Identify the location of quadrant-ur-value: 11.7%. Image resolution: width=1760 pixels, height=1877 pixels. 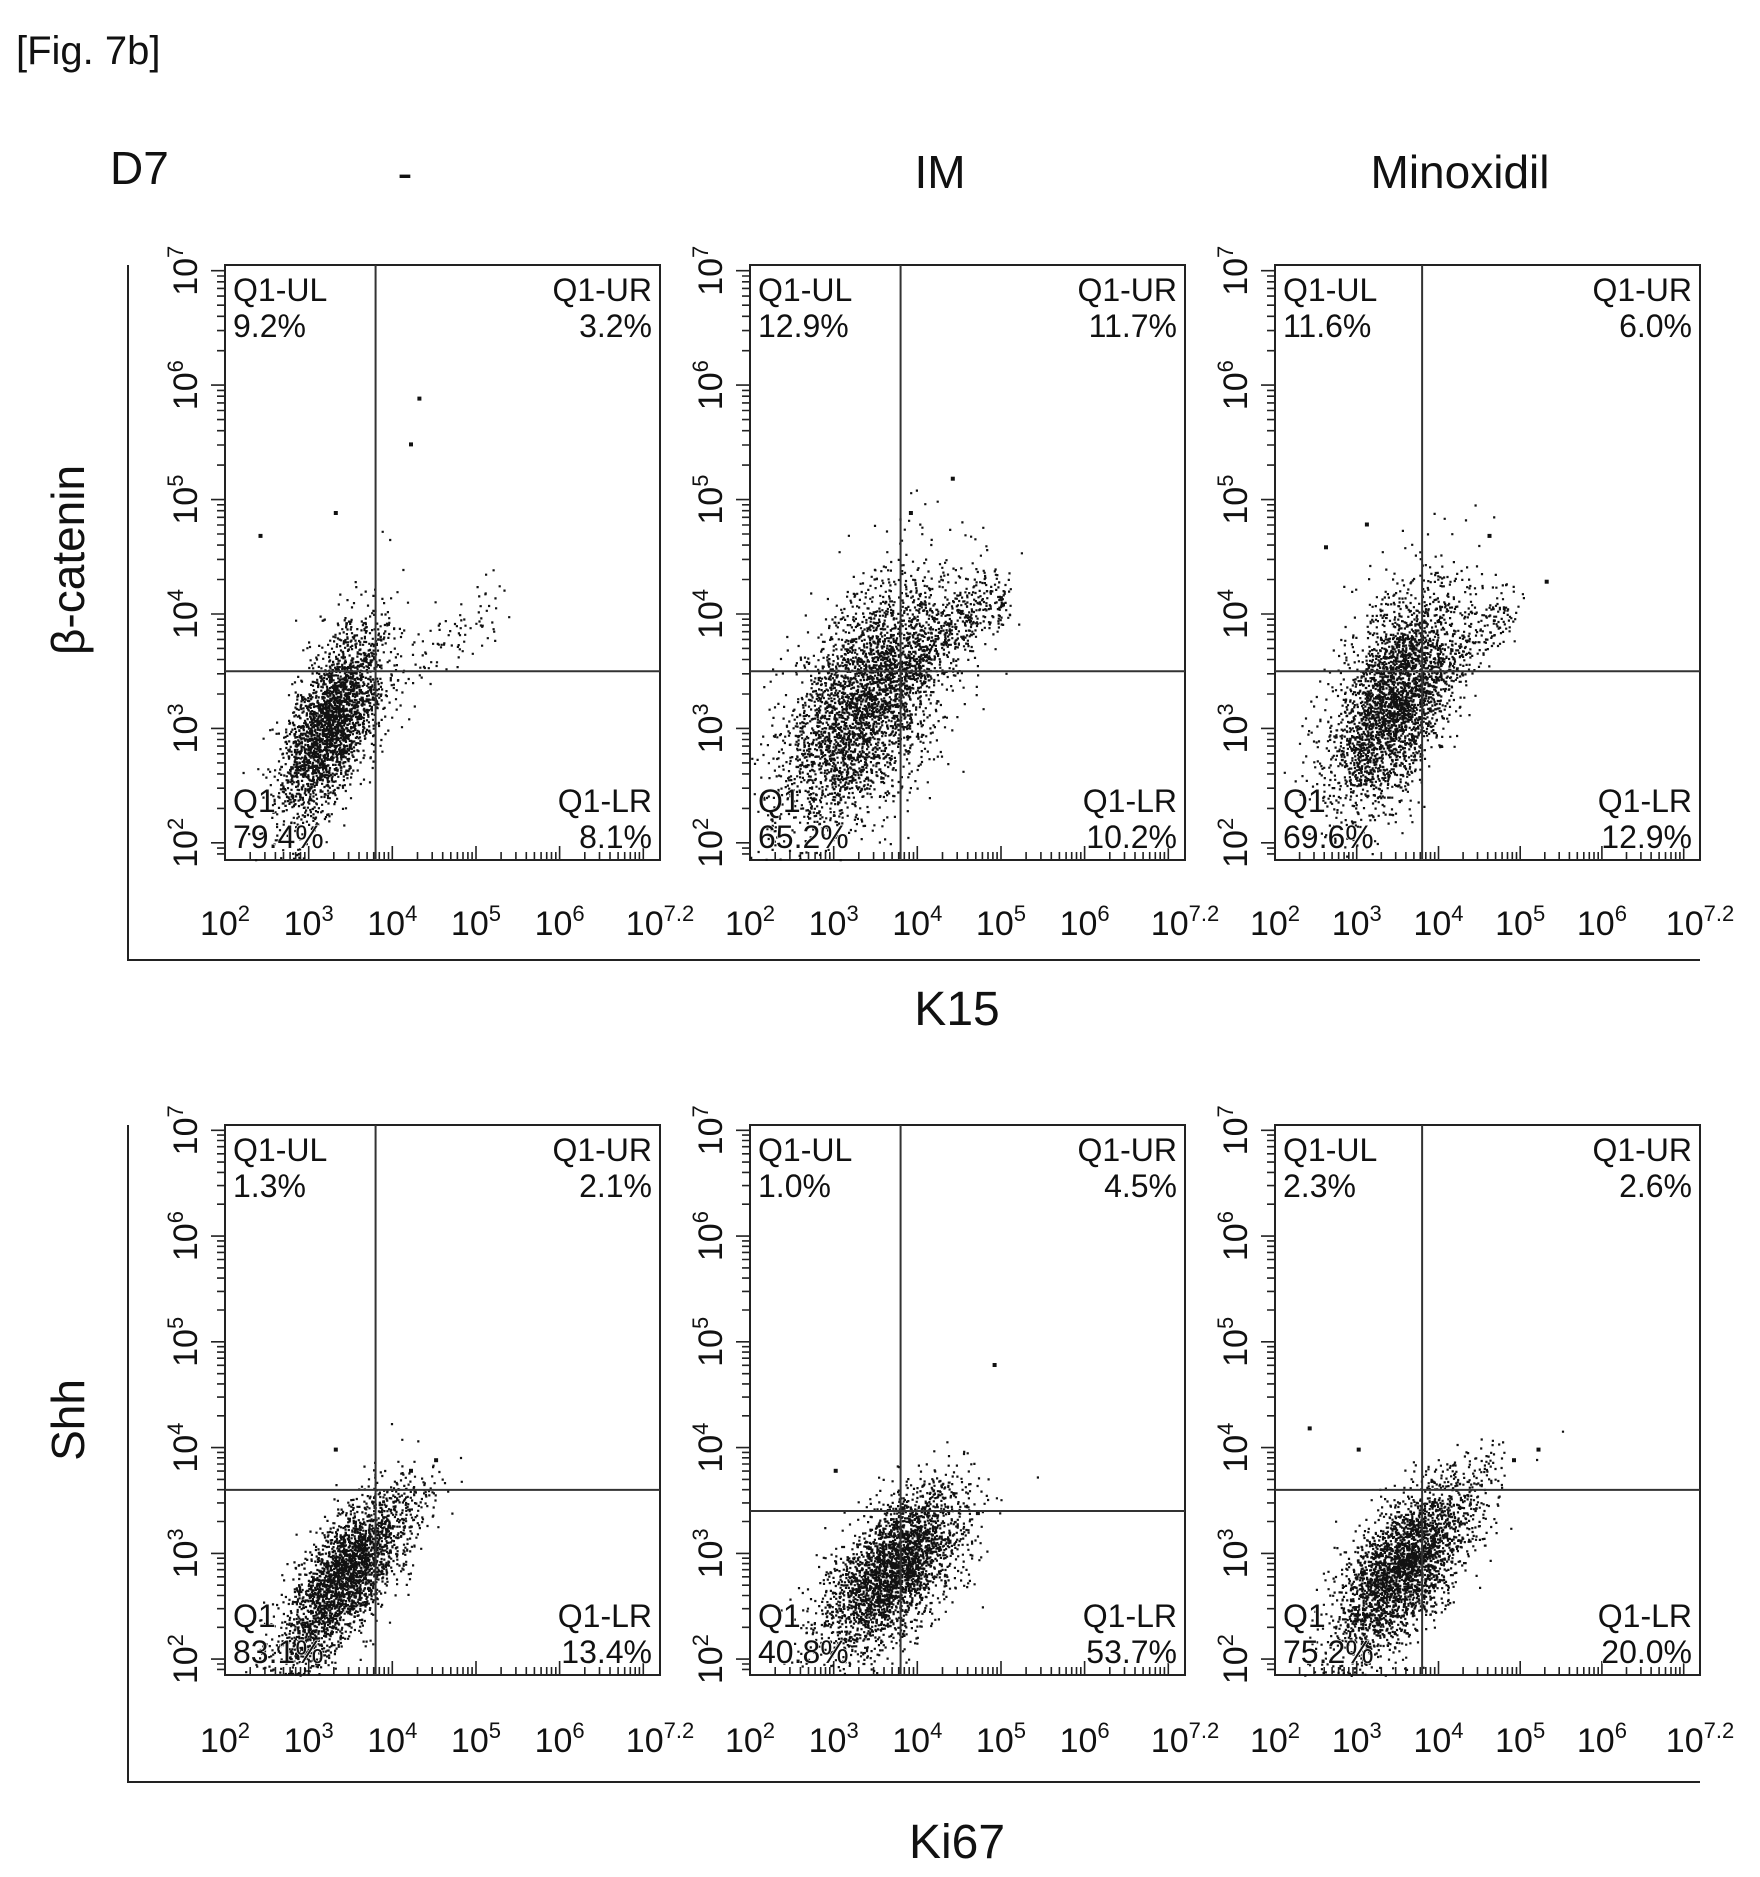
(1133, 326).